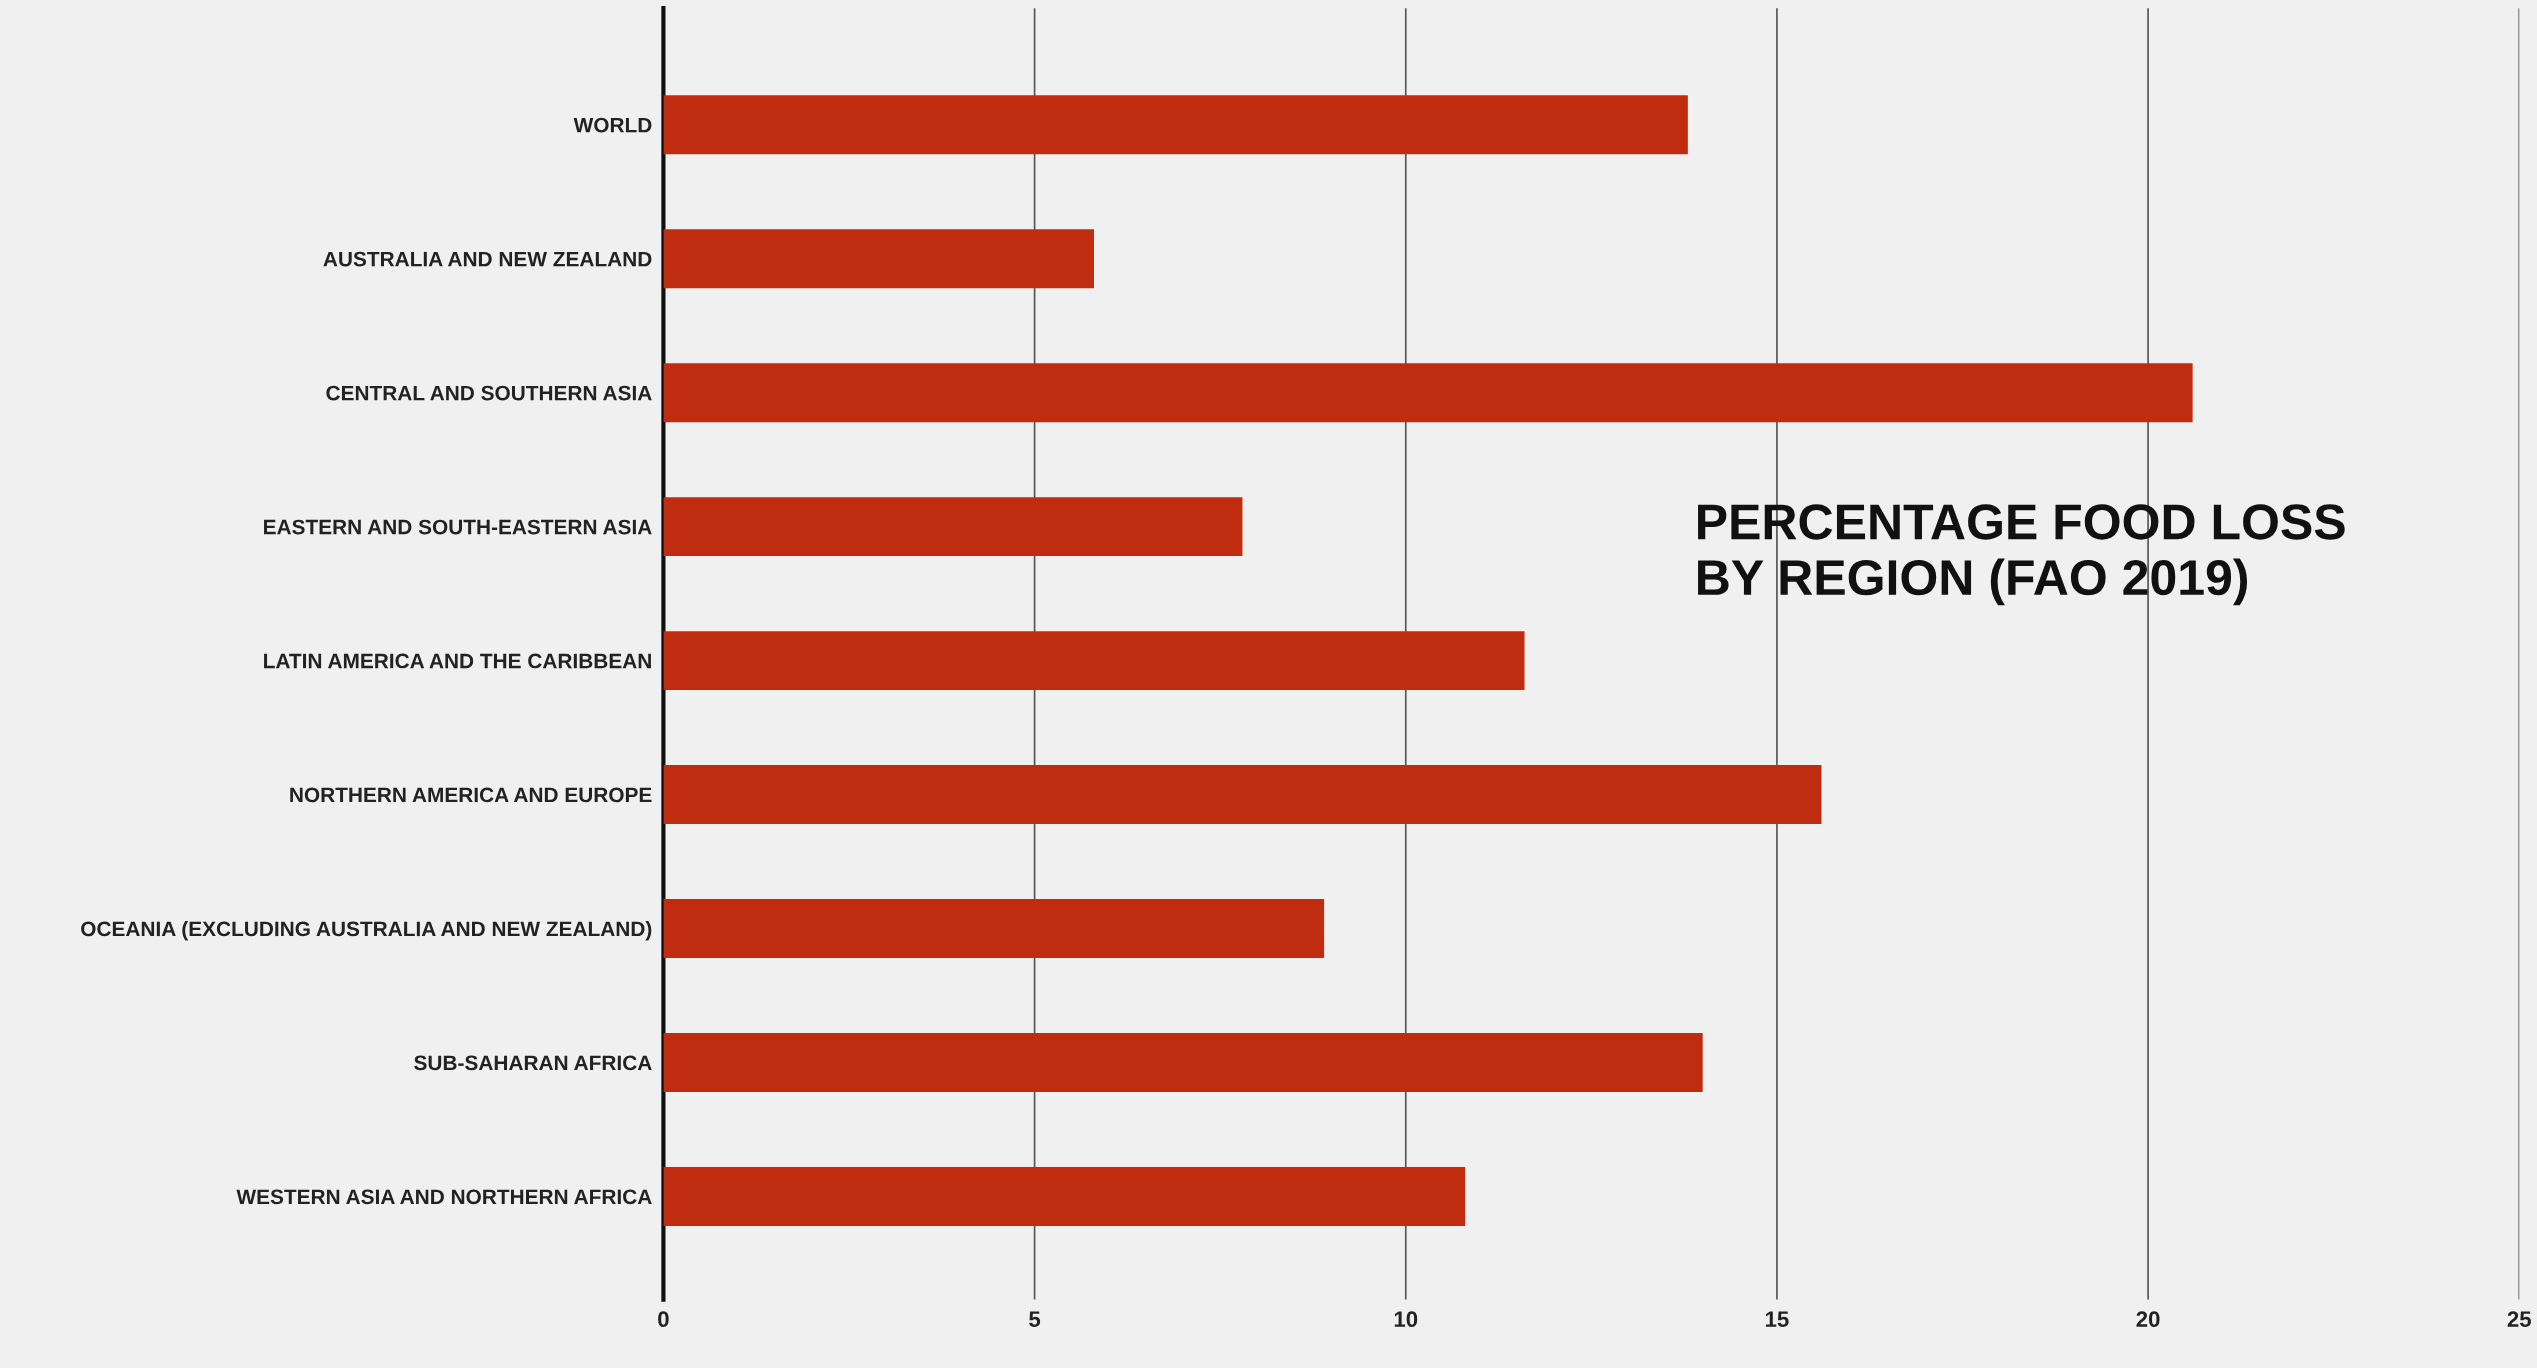 The image size is (2537, 1368). Describe the element at coordinates (1406, 1319) in the screenshot. I see `x-tick-label: 10` at that location.